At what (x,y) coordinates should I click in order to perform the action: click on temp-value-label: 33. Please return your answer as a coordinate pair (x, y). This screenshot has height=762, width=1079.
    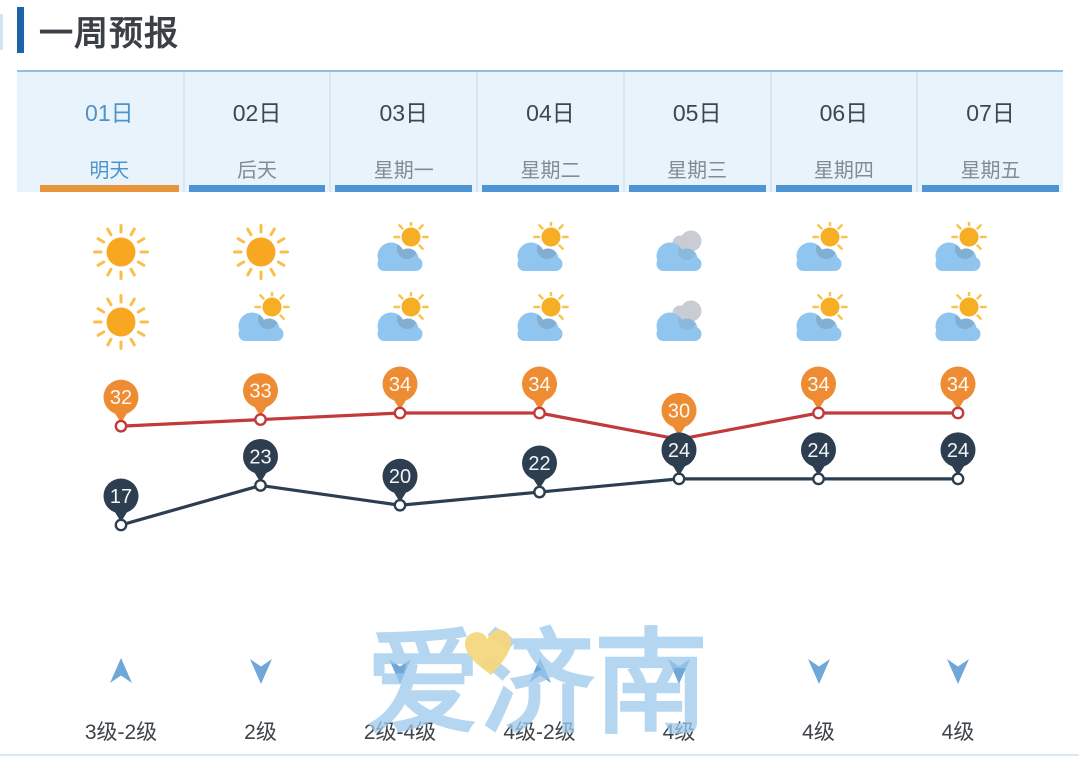
    Looking at the image, I should click on (260, 392).